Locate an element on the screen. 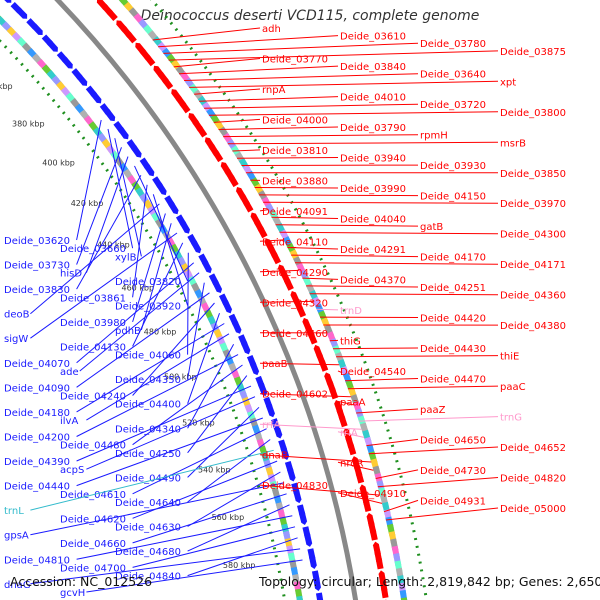 This screenshot has height=600, width=600. kbp-tick-label: 380 kbp is located at coordinates (28, 124).